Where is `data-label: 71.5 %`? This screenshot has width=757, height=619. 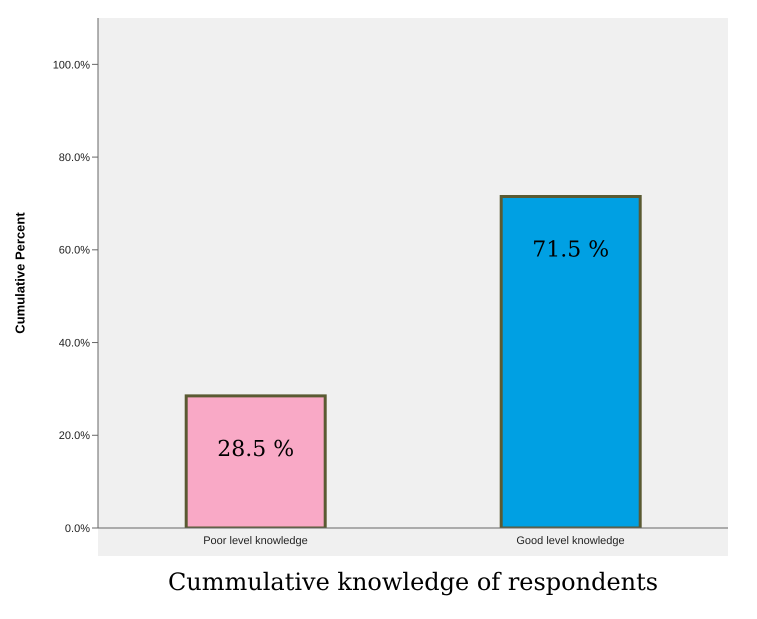 data-label: 71.5 % is located at coordinates (571, 250).